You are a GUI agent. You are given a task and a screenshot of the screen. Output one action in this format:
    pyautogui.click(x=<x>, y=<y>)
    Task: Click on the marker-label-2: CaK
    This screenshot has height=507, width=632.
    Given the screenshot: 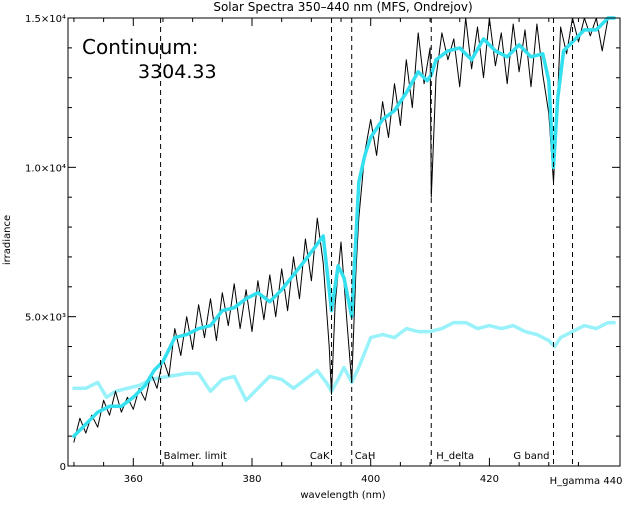 What is the action you would take?
    pyautogui.click(x=320, y=456)
    